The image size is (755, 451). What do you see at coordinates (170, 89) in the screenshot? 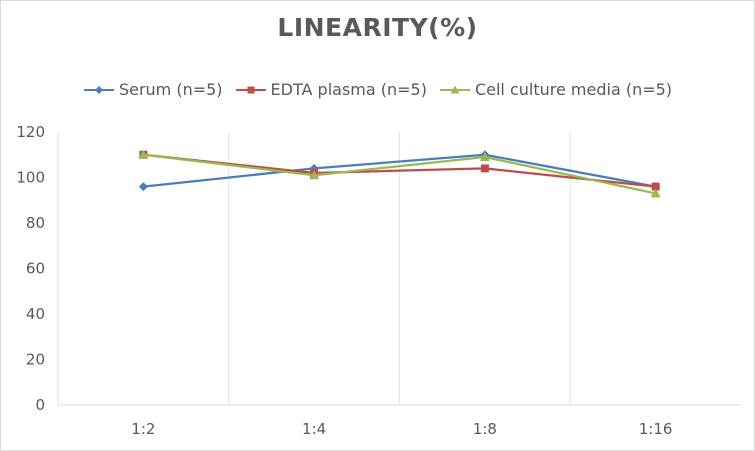
I see `legend-label-serum: Serum (n=5)` at bounding box center [170, 89].